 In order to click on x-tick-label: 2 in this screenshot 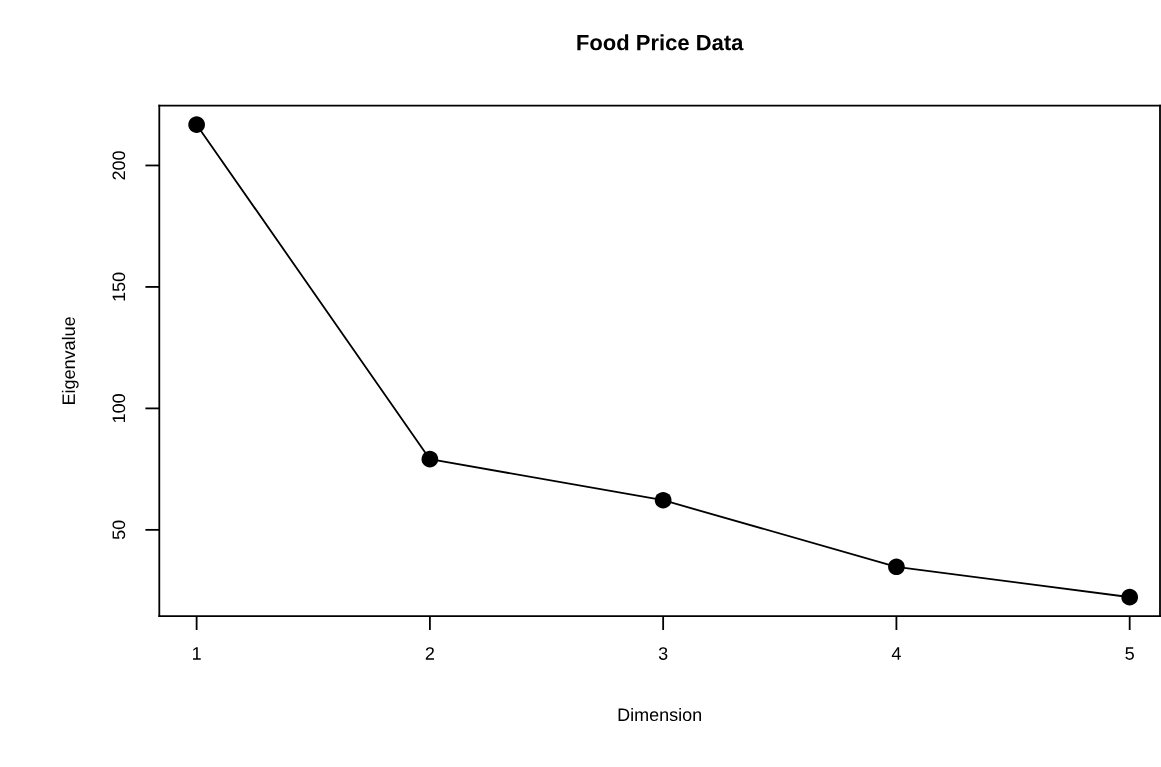, I will do `click(429, 653)`.